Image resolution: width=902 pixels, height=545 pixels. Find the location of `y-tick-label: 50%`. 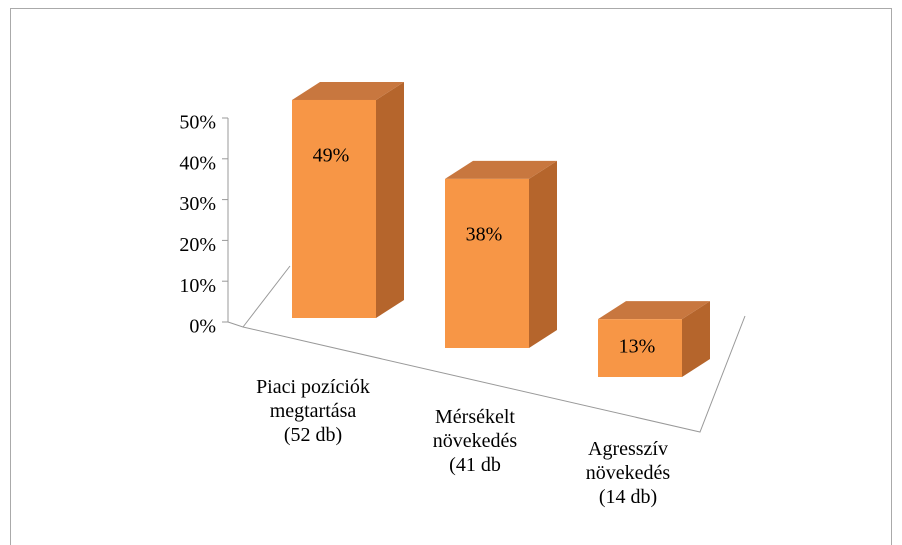

y-tick-label: 50% is located at coordinates (197, 123).